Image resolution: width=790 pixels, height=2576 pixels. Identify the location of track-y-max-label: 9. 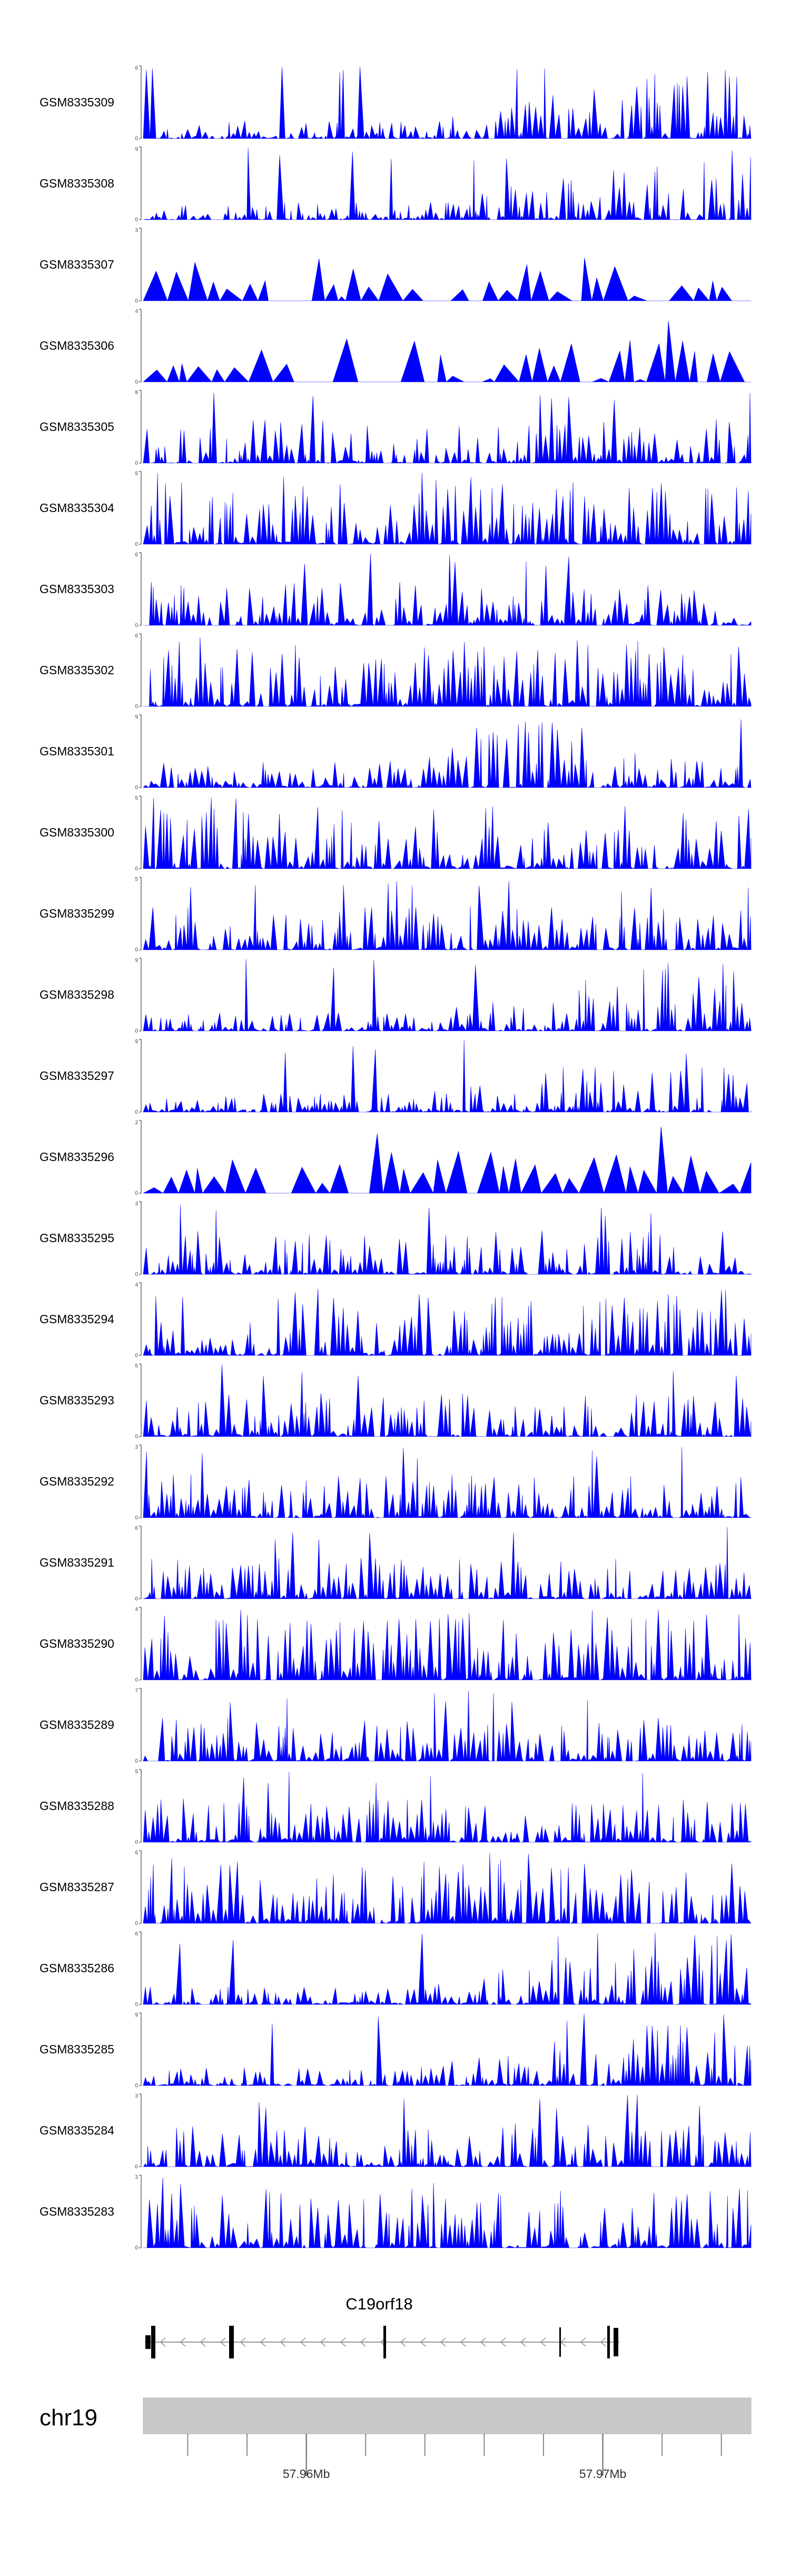
(136, 717).